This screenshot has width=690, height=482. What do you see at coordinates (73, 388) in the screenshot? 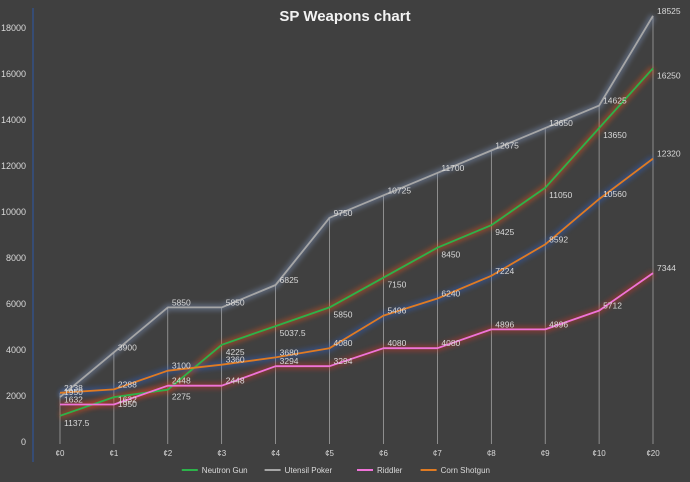
I see `data-label: 2138` at bounding box center [73, 388].